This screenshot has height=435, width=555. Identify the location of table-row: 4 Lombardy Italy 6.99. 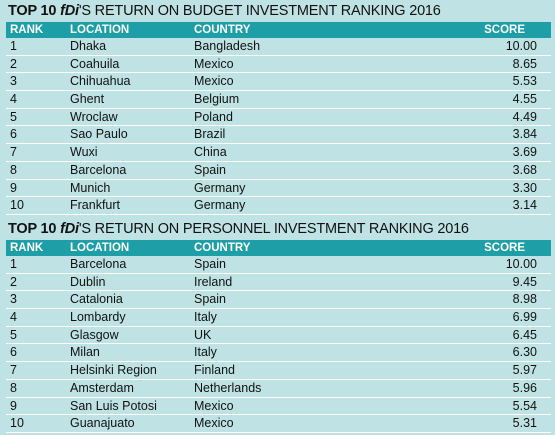
(278, 318).